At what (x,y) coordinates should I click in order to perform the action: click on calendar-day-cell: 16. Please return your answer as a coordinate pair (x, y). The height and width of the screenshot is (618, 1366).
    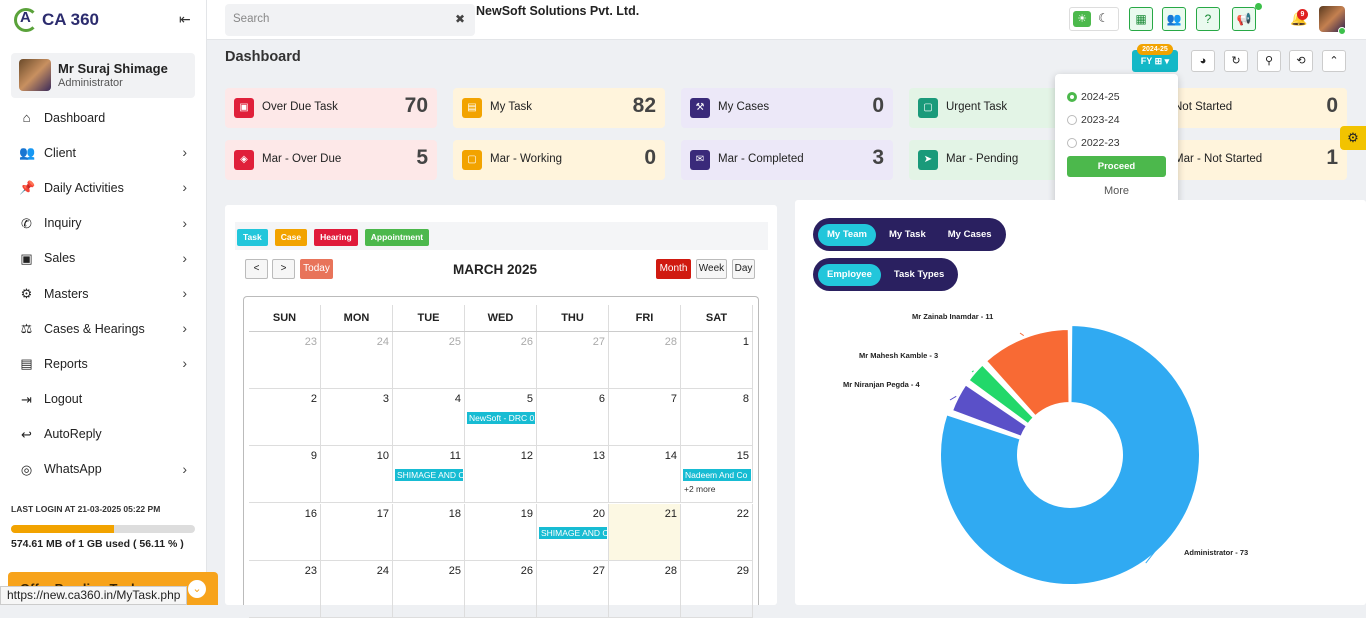
    Looking at the image, I should click on (285, 532).